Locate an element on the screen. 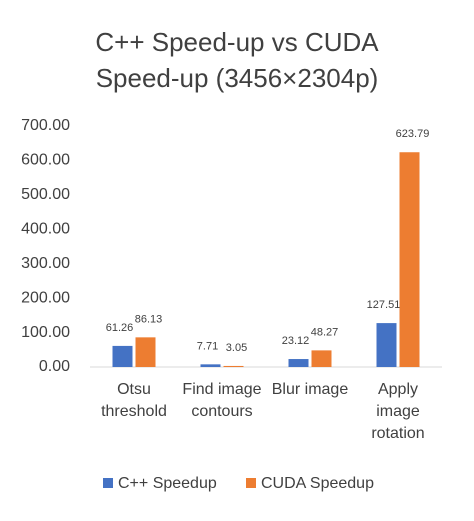  y-tick-label: 400.00 is located at coordinates (45, 229).